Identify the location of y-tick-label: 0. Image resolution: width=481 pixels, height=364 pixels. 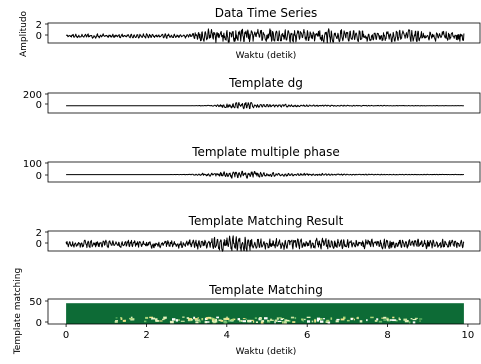
(39, 176).